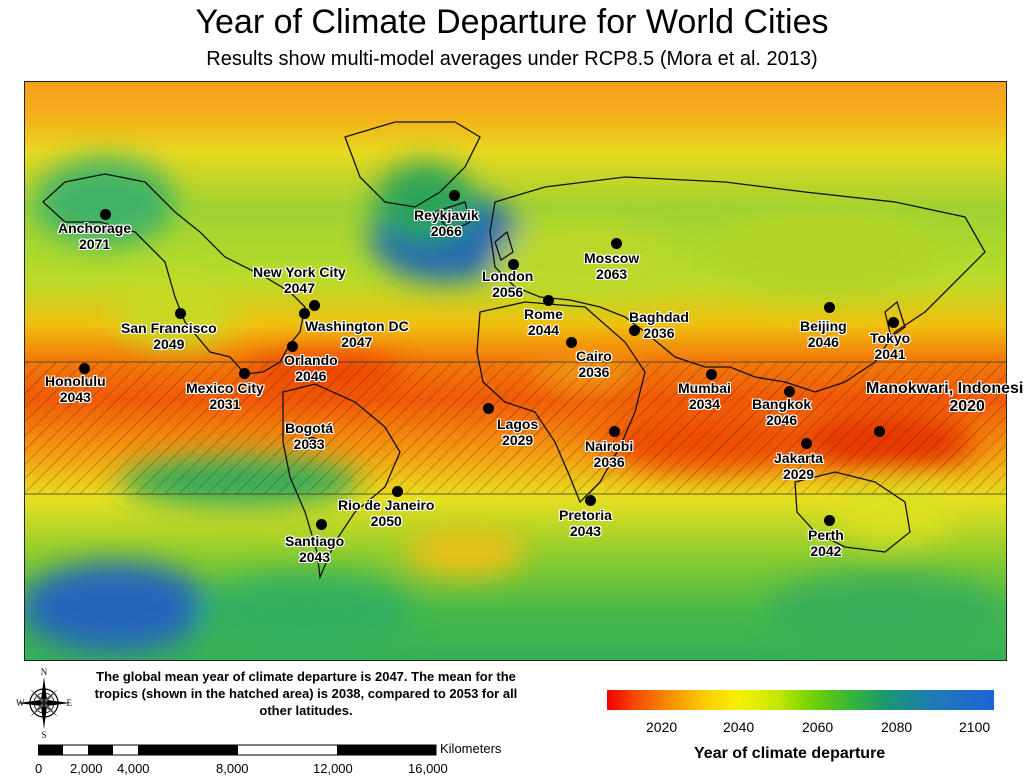  Describe the element at coordinates (315, 541) in the screenshot. I see `city-name: Santiago` at that location.